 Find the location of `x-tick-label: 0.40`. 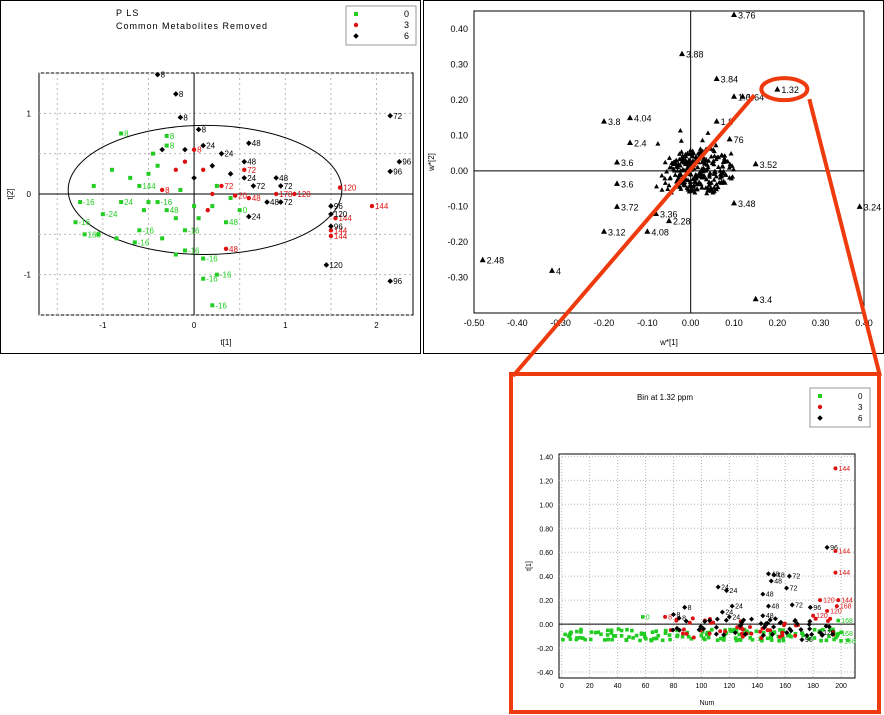

x-tick-label: 0.40 is located at coordinates (864, 323).